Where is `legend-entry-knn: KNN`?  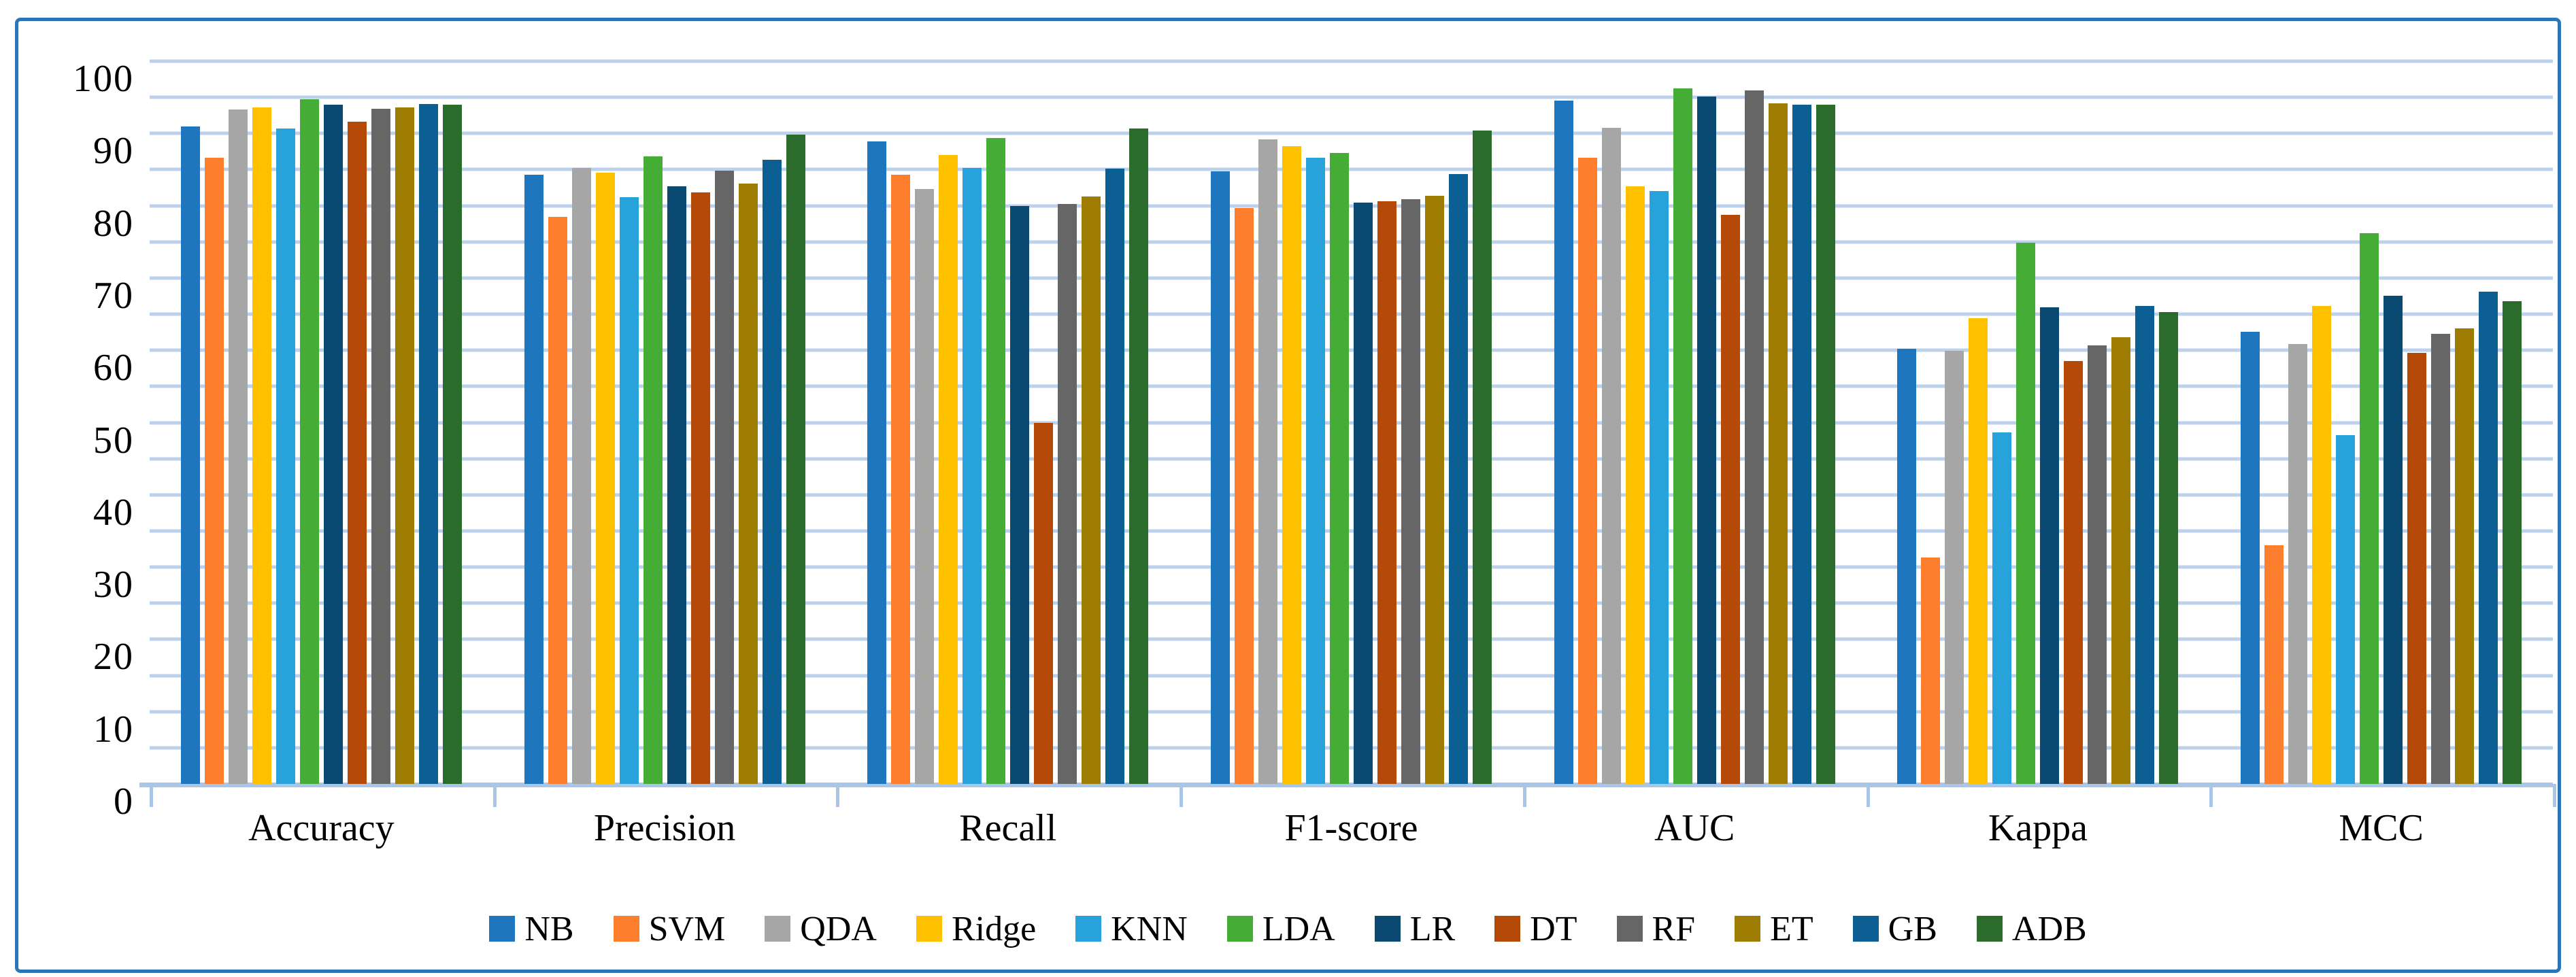
legend-entry-knn: KNN is located at coordinates (1131, 929).